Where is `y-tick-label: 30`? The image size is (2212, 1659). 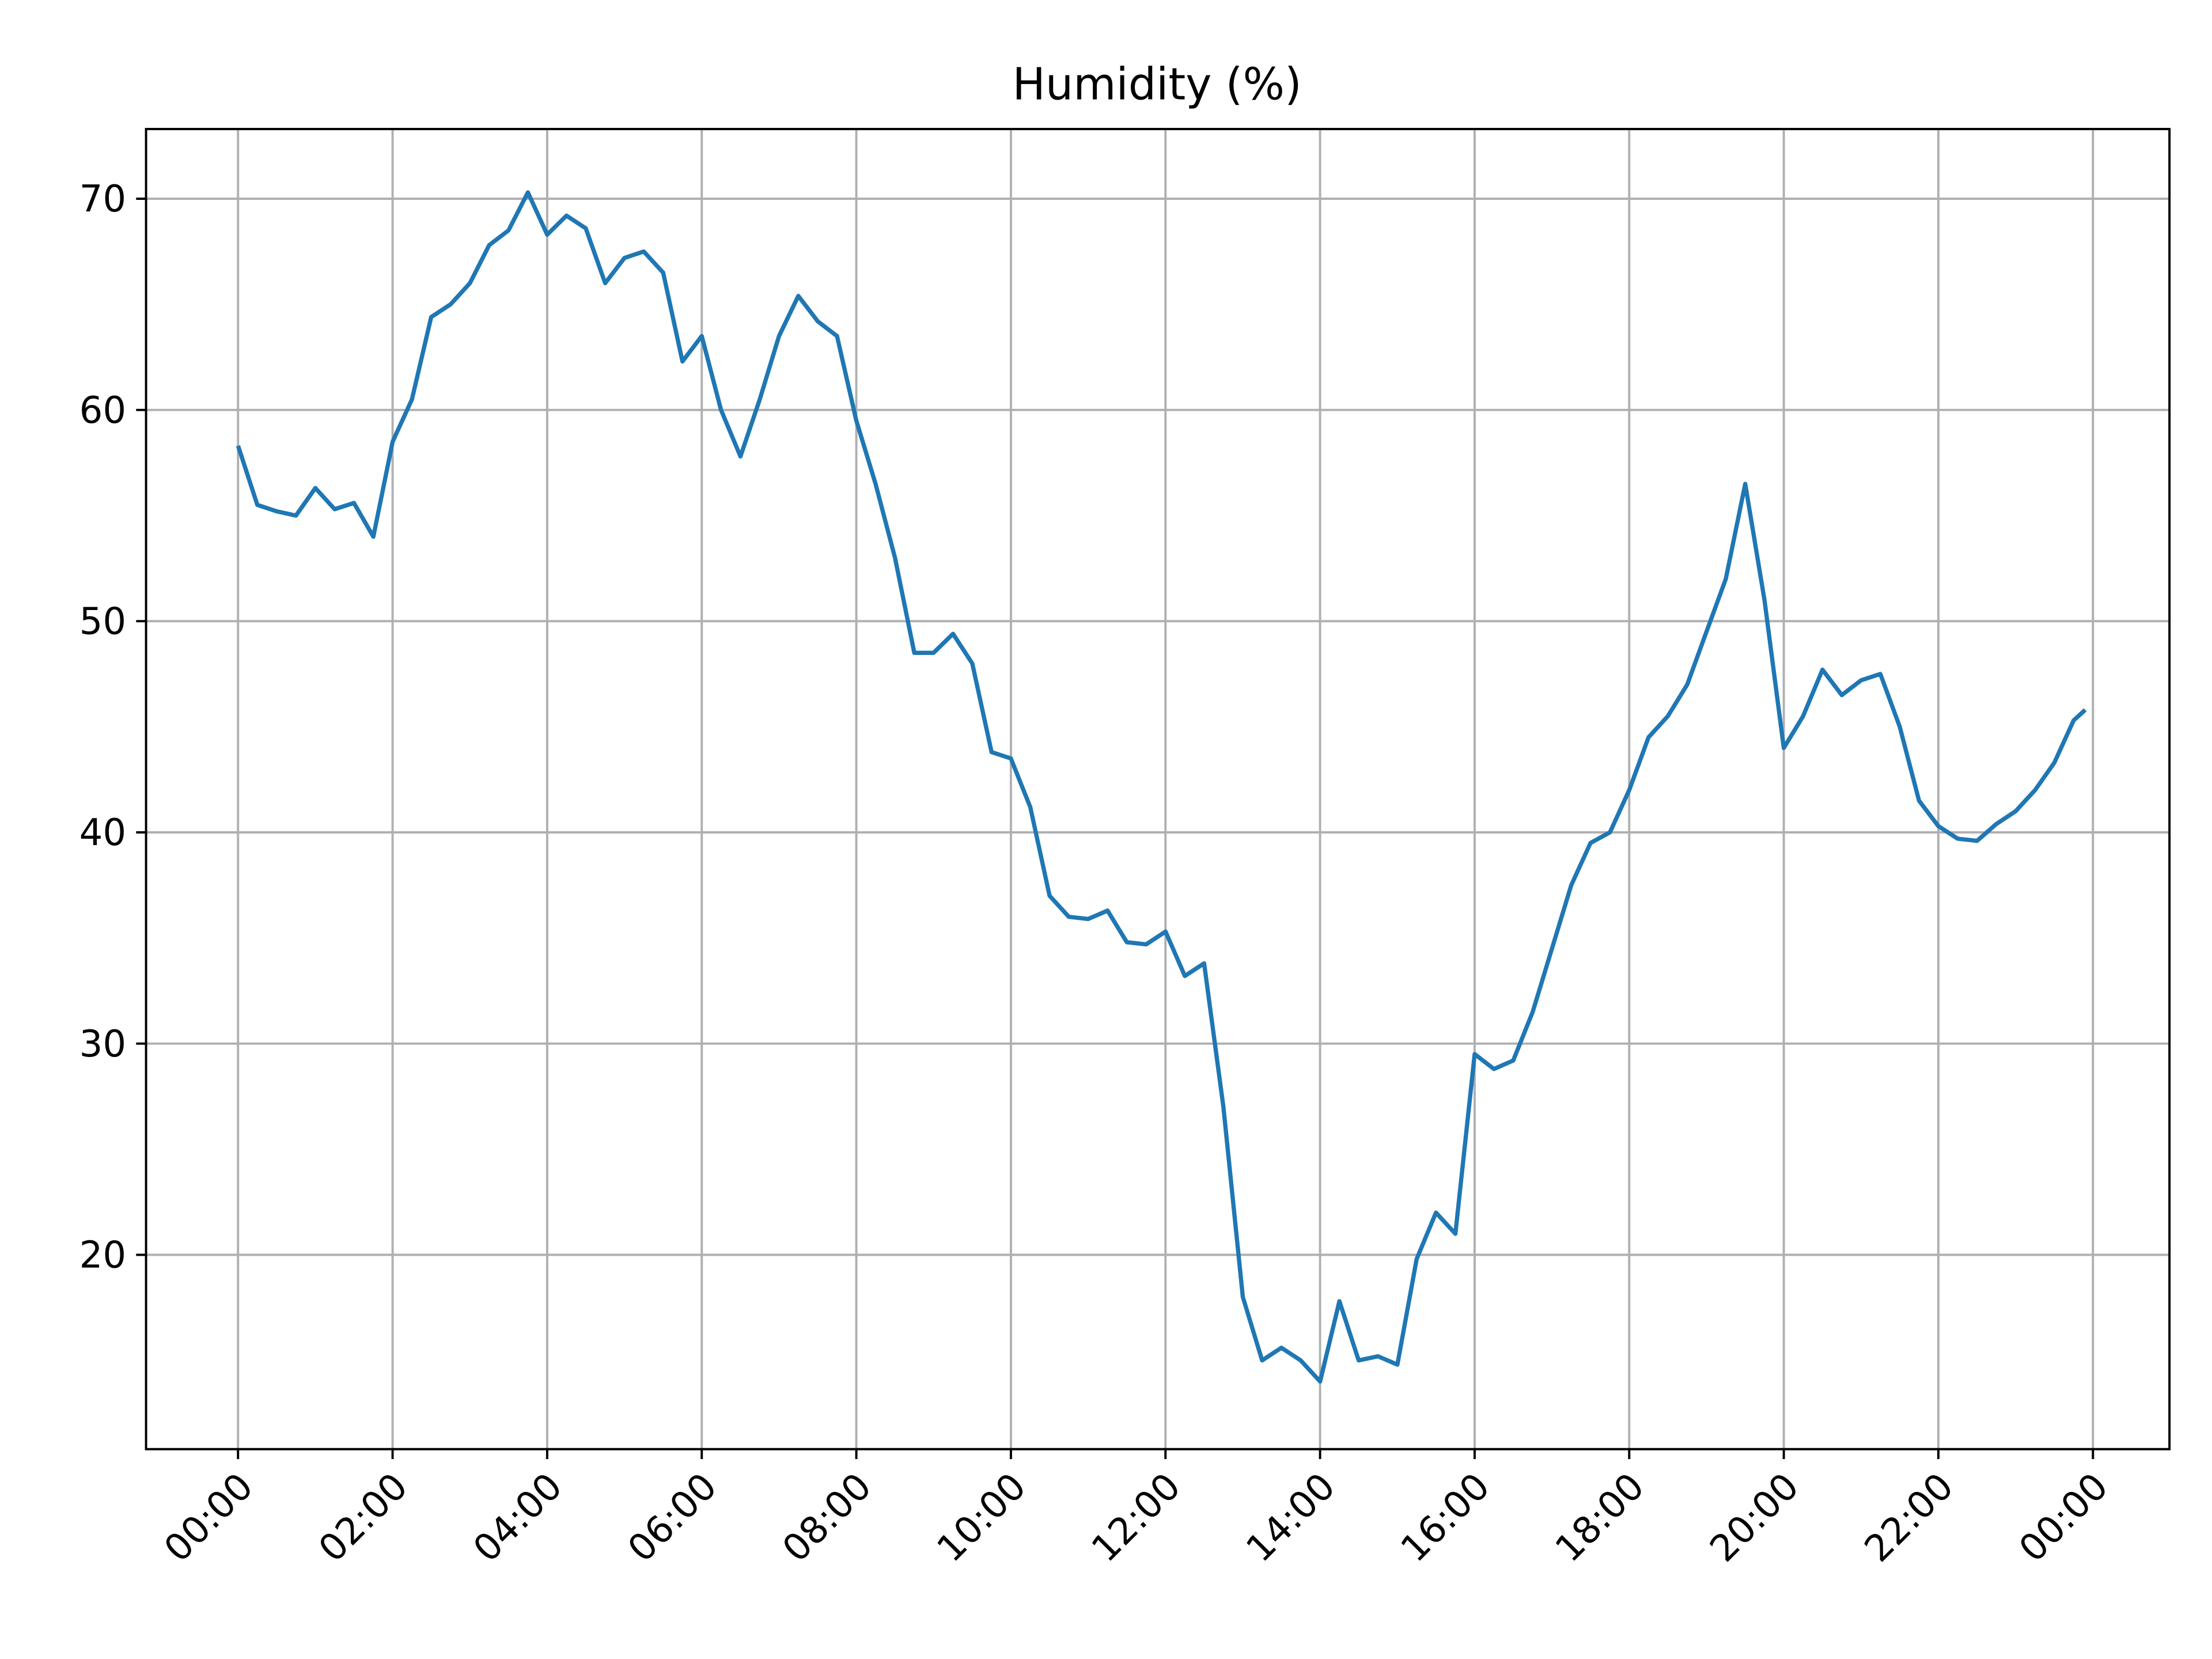
y-tick-label: 30 is located at coordinates (102, 1044).